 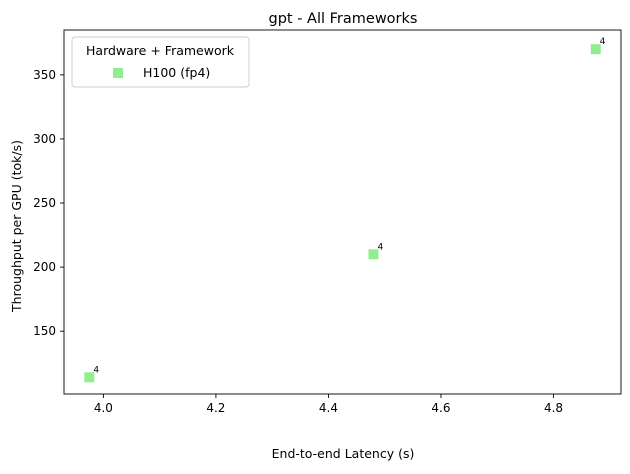 What do you see at coordinates (160, 50) in the screenshot?
I see `legend-title: Hardware + Framework` at bounding box center [160, 50].